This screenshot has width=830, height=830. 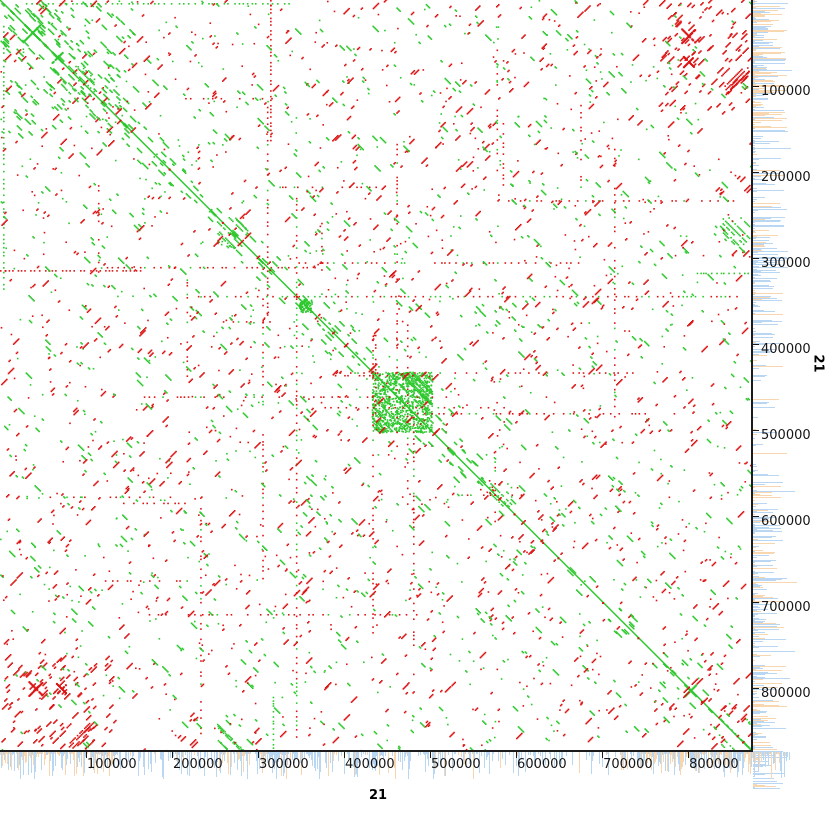 I want to click on y-tick-label: 700000, so click(x=786, y=608).